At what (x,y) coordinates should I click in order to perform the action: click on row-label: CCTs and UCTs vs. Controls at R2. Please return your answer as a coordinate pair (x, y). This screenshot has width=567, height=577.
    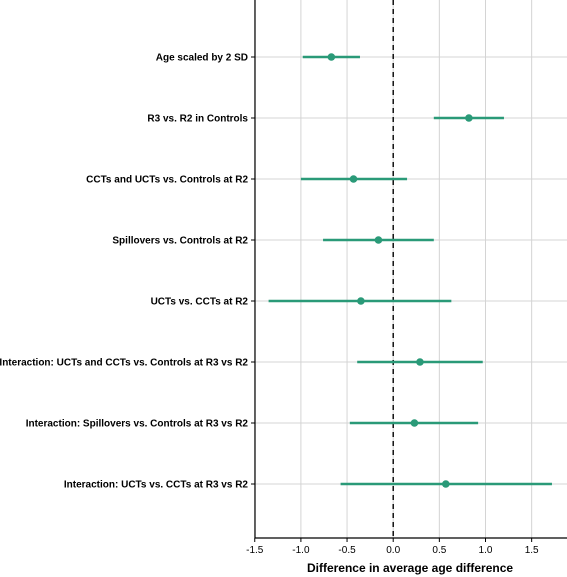
    Looking at the image, I should click on (167, 180).